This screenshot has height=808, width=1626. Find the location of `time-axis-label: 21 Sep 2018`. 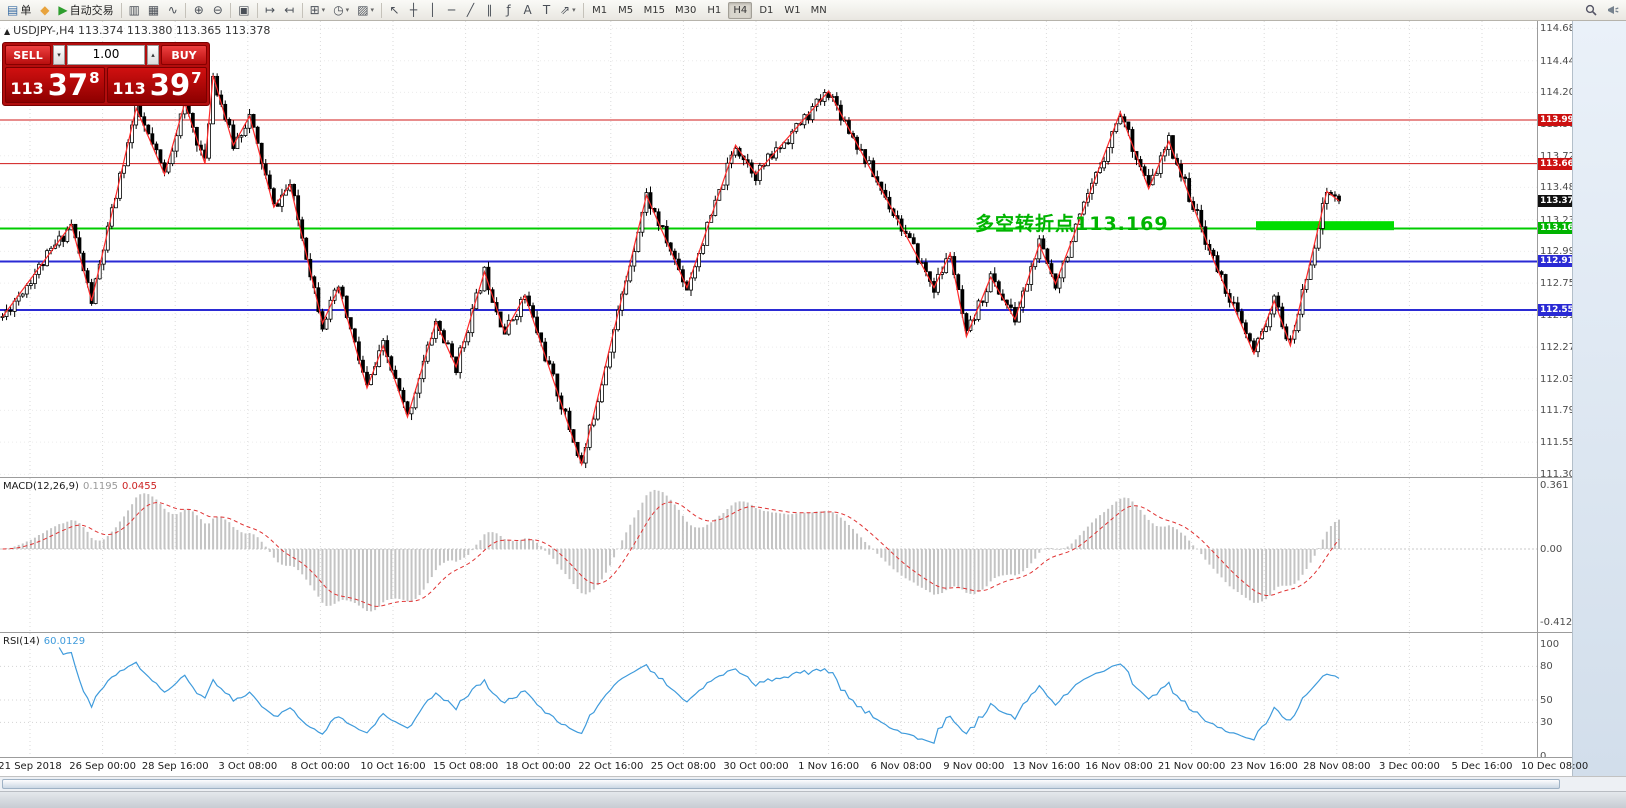

time-axis-label: 21 Sep 2018 is located at coordinates (31, 766).